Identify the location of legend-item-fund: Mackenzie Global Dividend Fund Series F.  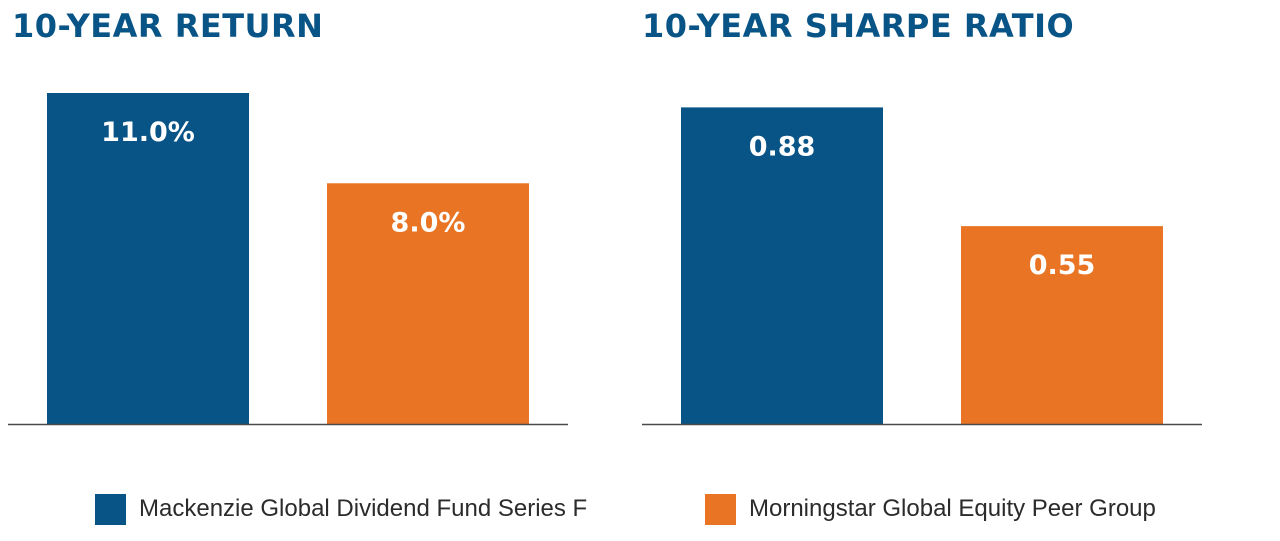
(341, 509).